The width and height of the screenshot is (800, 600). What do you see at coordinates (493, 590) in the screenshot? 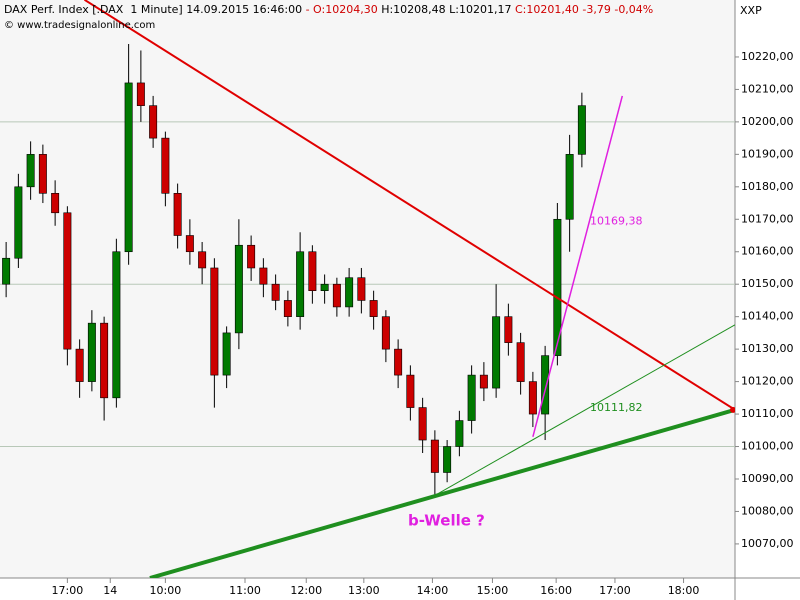
I see `x-tick-label: 15:00` at bounding box center [493, 590].